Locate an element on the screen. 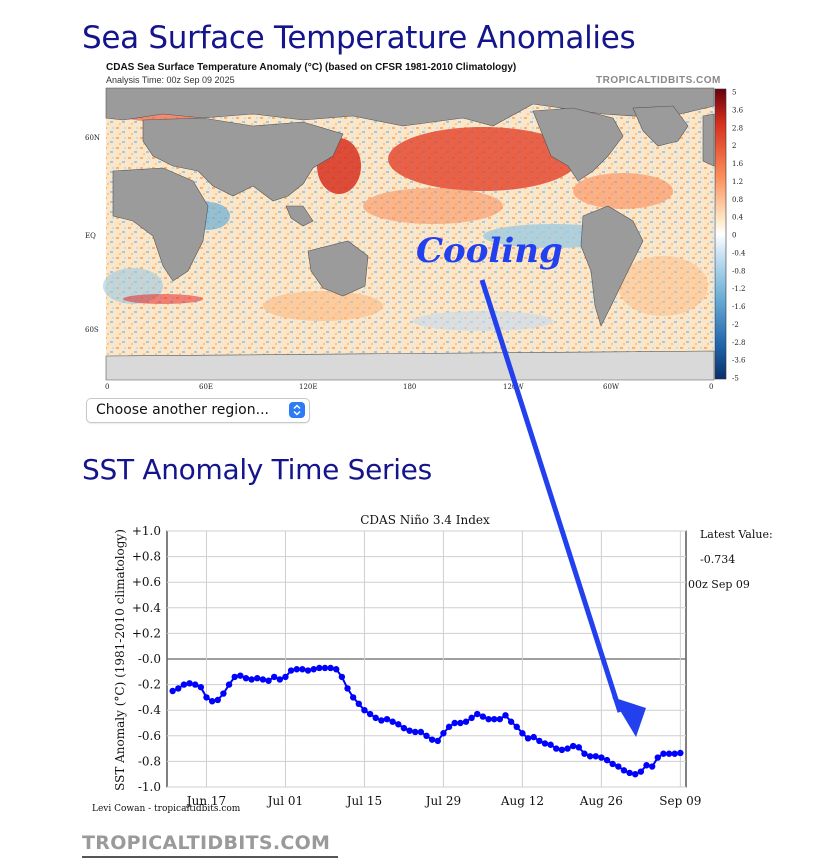  colorbar-label: -0.8 is located at coordinates (739, 271).